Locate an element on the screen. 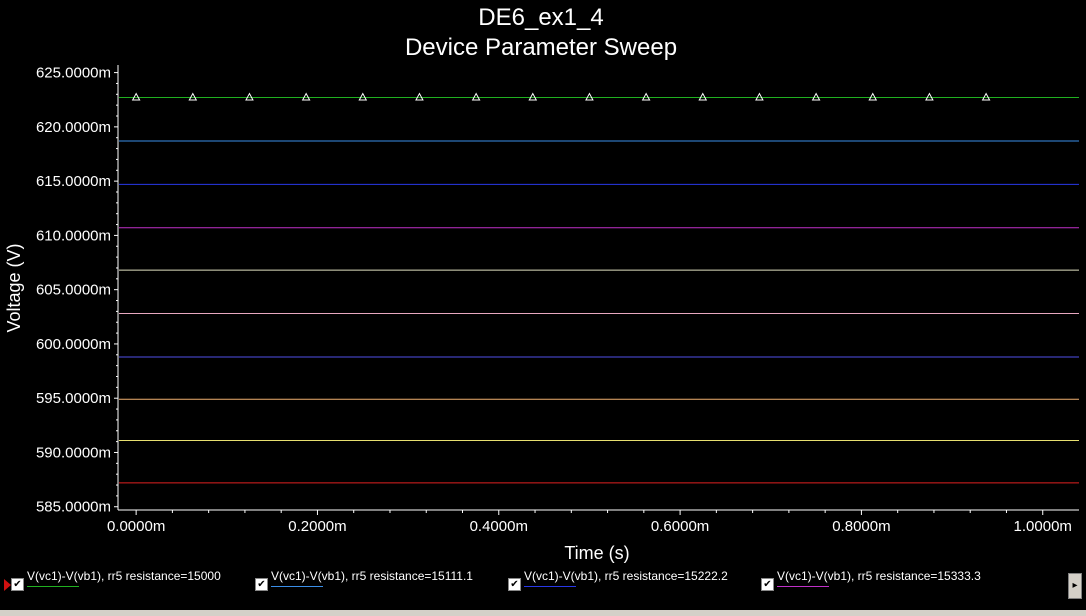  legend-label: V(vc1)-V(vb1), rr5 resistance=15000 is located at coordinates (124, 576).